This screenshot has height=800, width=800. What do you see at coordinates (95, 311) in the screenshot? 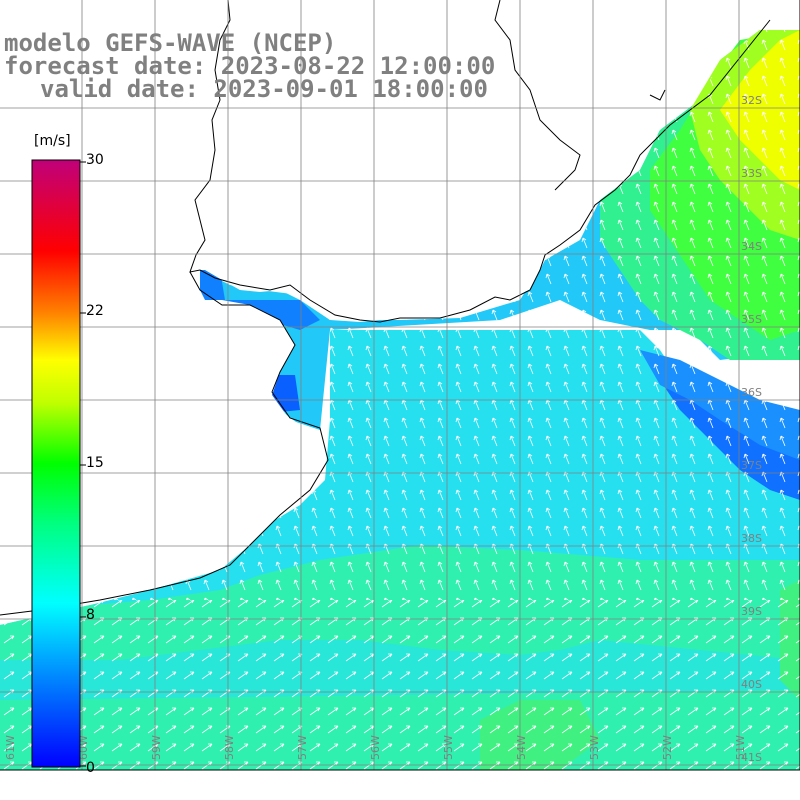
I see `colorbar-tick: 22` at bounding box center [95, 311].